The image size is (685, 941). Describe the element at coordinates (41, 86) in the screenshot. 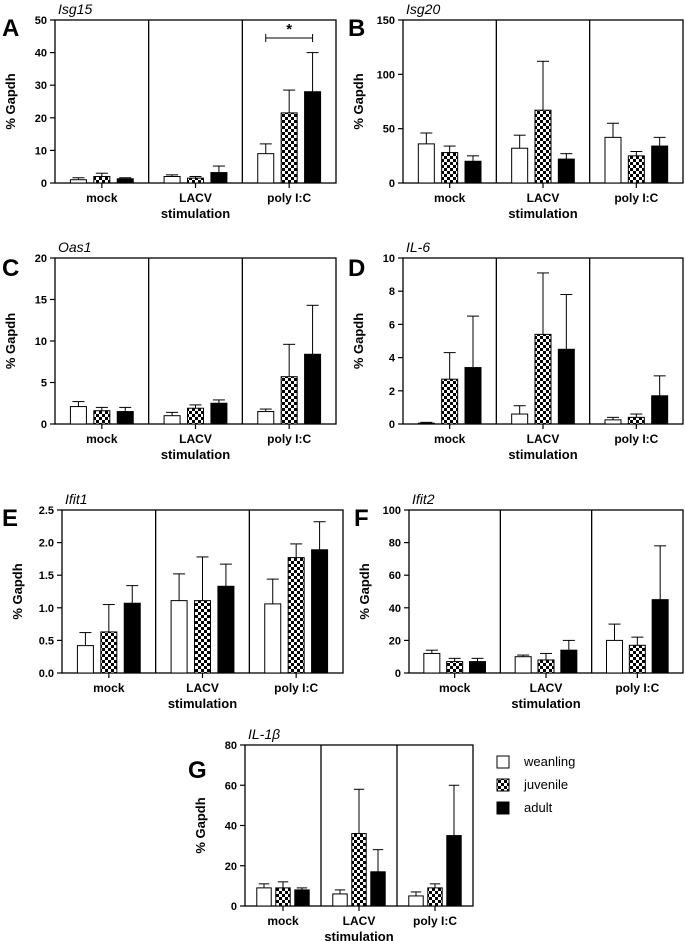

I see `y-tick-label: 30` at that location.